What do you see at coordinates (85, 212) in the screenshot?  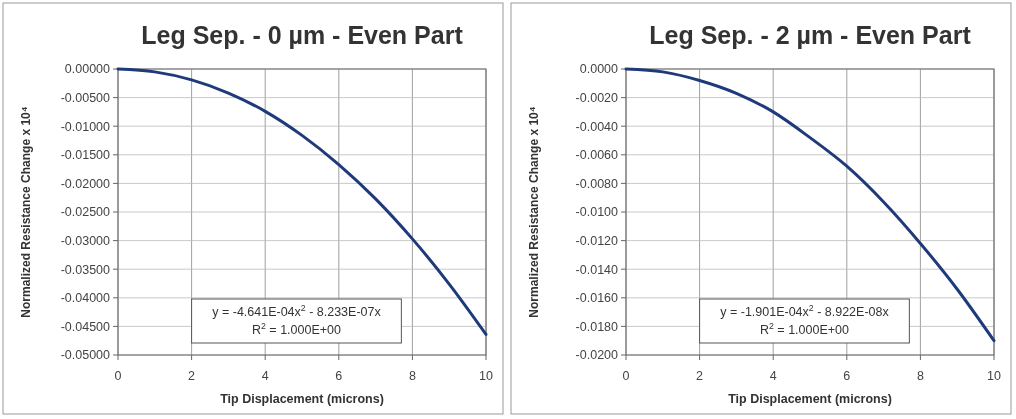 I see `y-tick-label: -0.02500` at bounding box center [85, 212].